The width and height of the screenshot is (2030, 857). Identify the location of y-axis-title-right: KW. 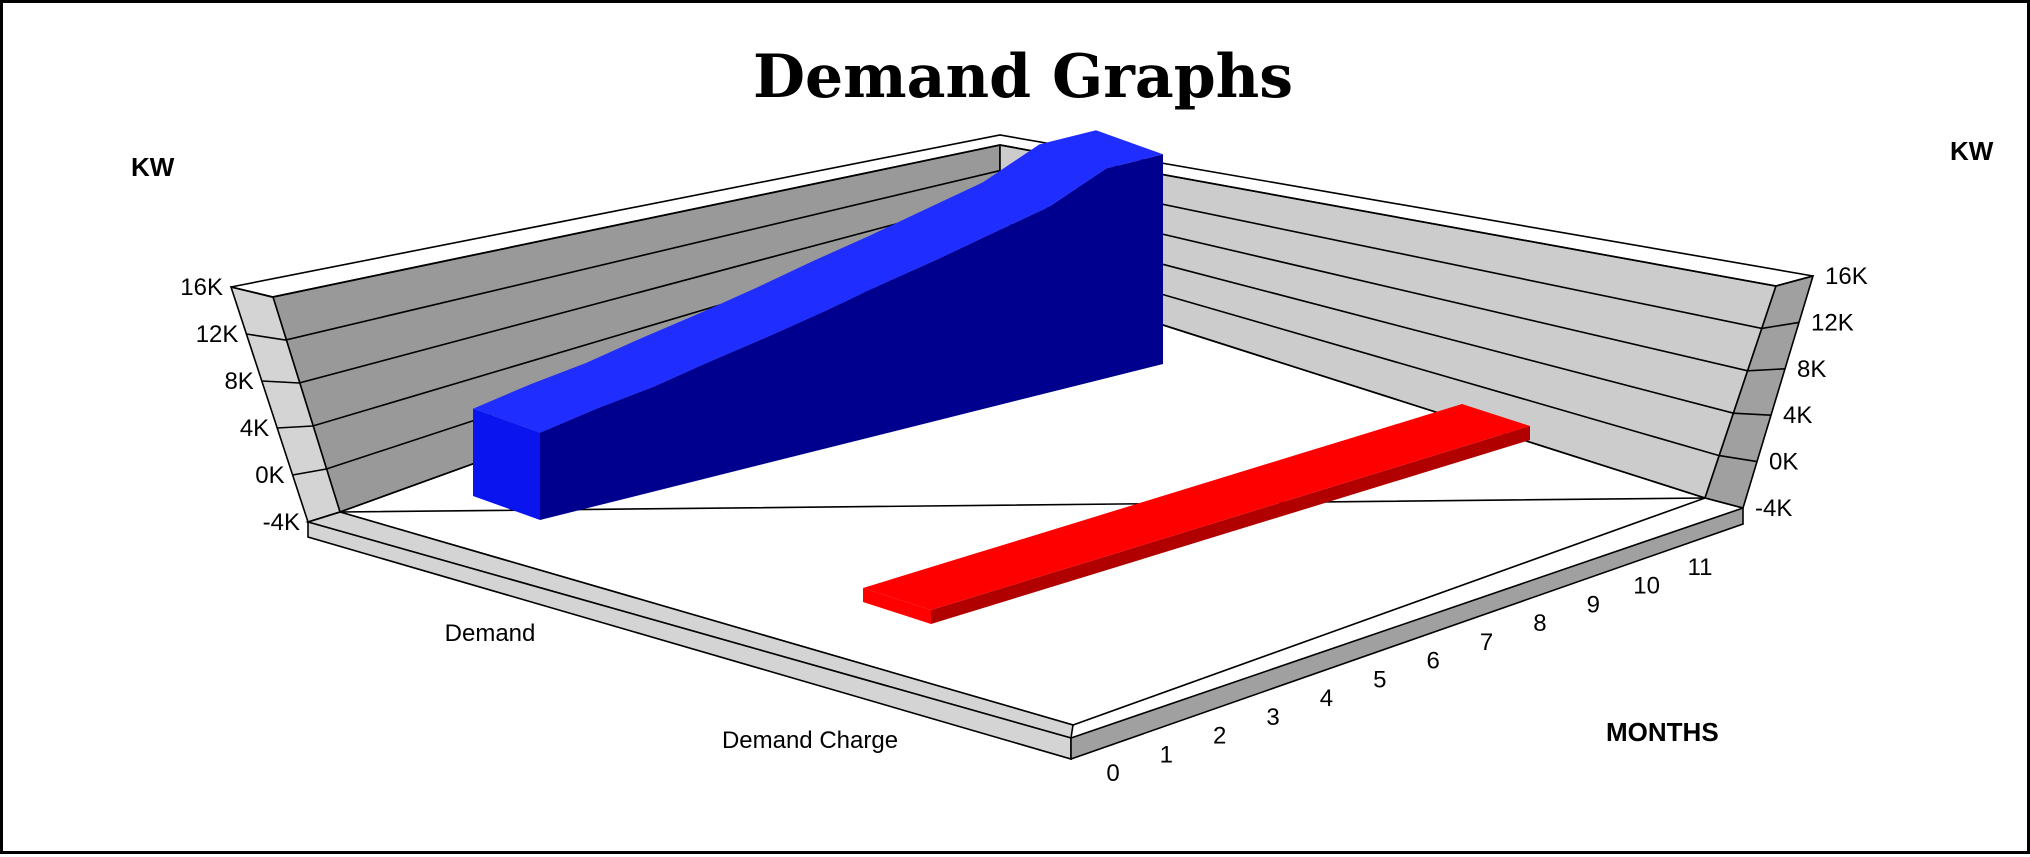
(1972, 151).